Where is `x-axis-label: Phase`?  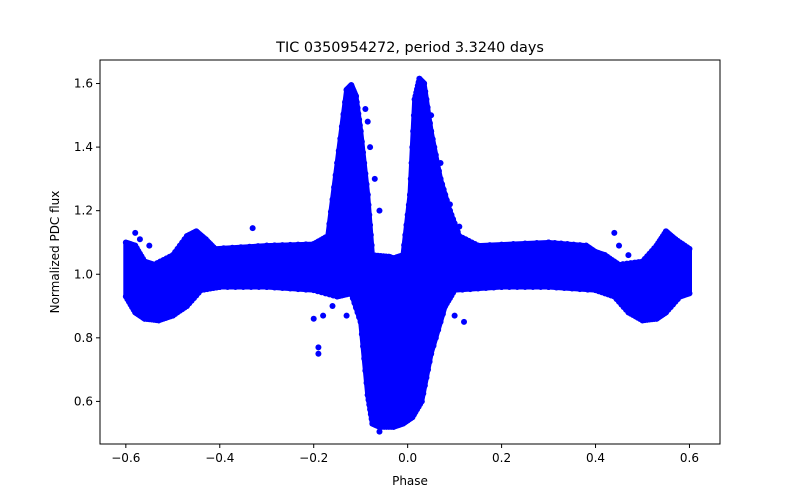
x-axis-label: Phase is located at coordinates (410, 481).